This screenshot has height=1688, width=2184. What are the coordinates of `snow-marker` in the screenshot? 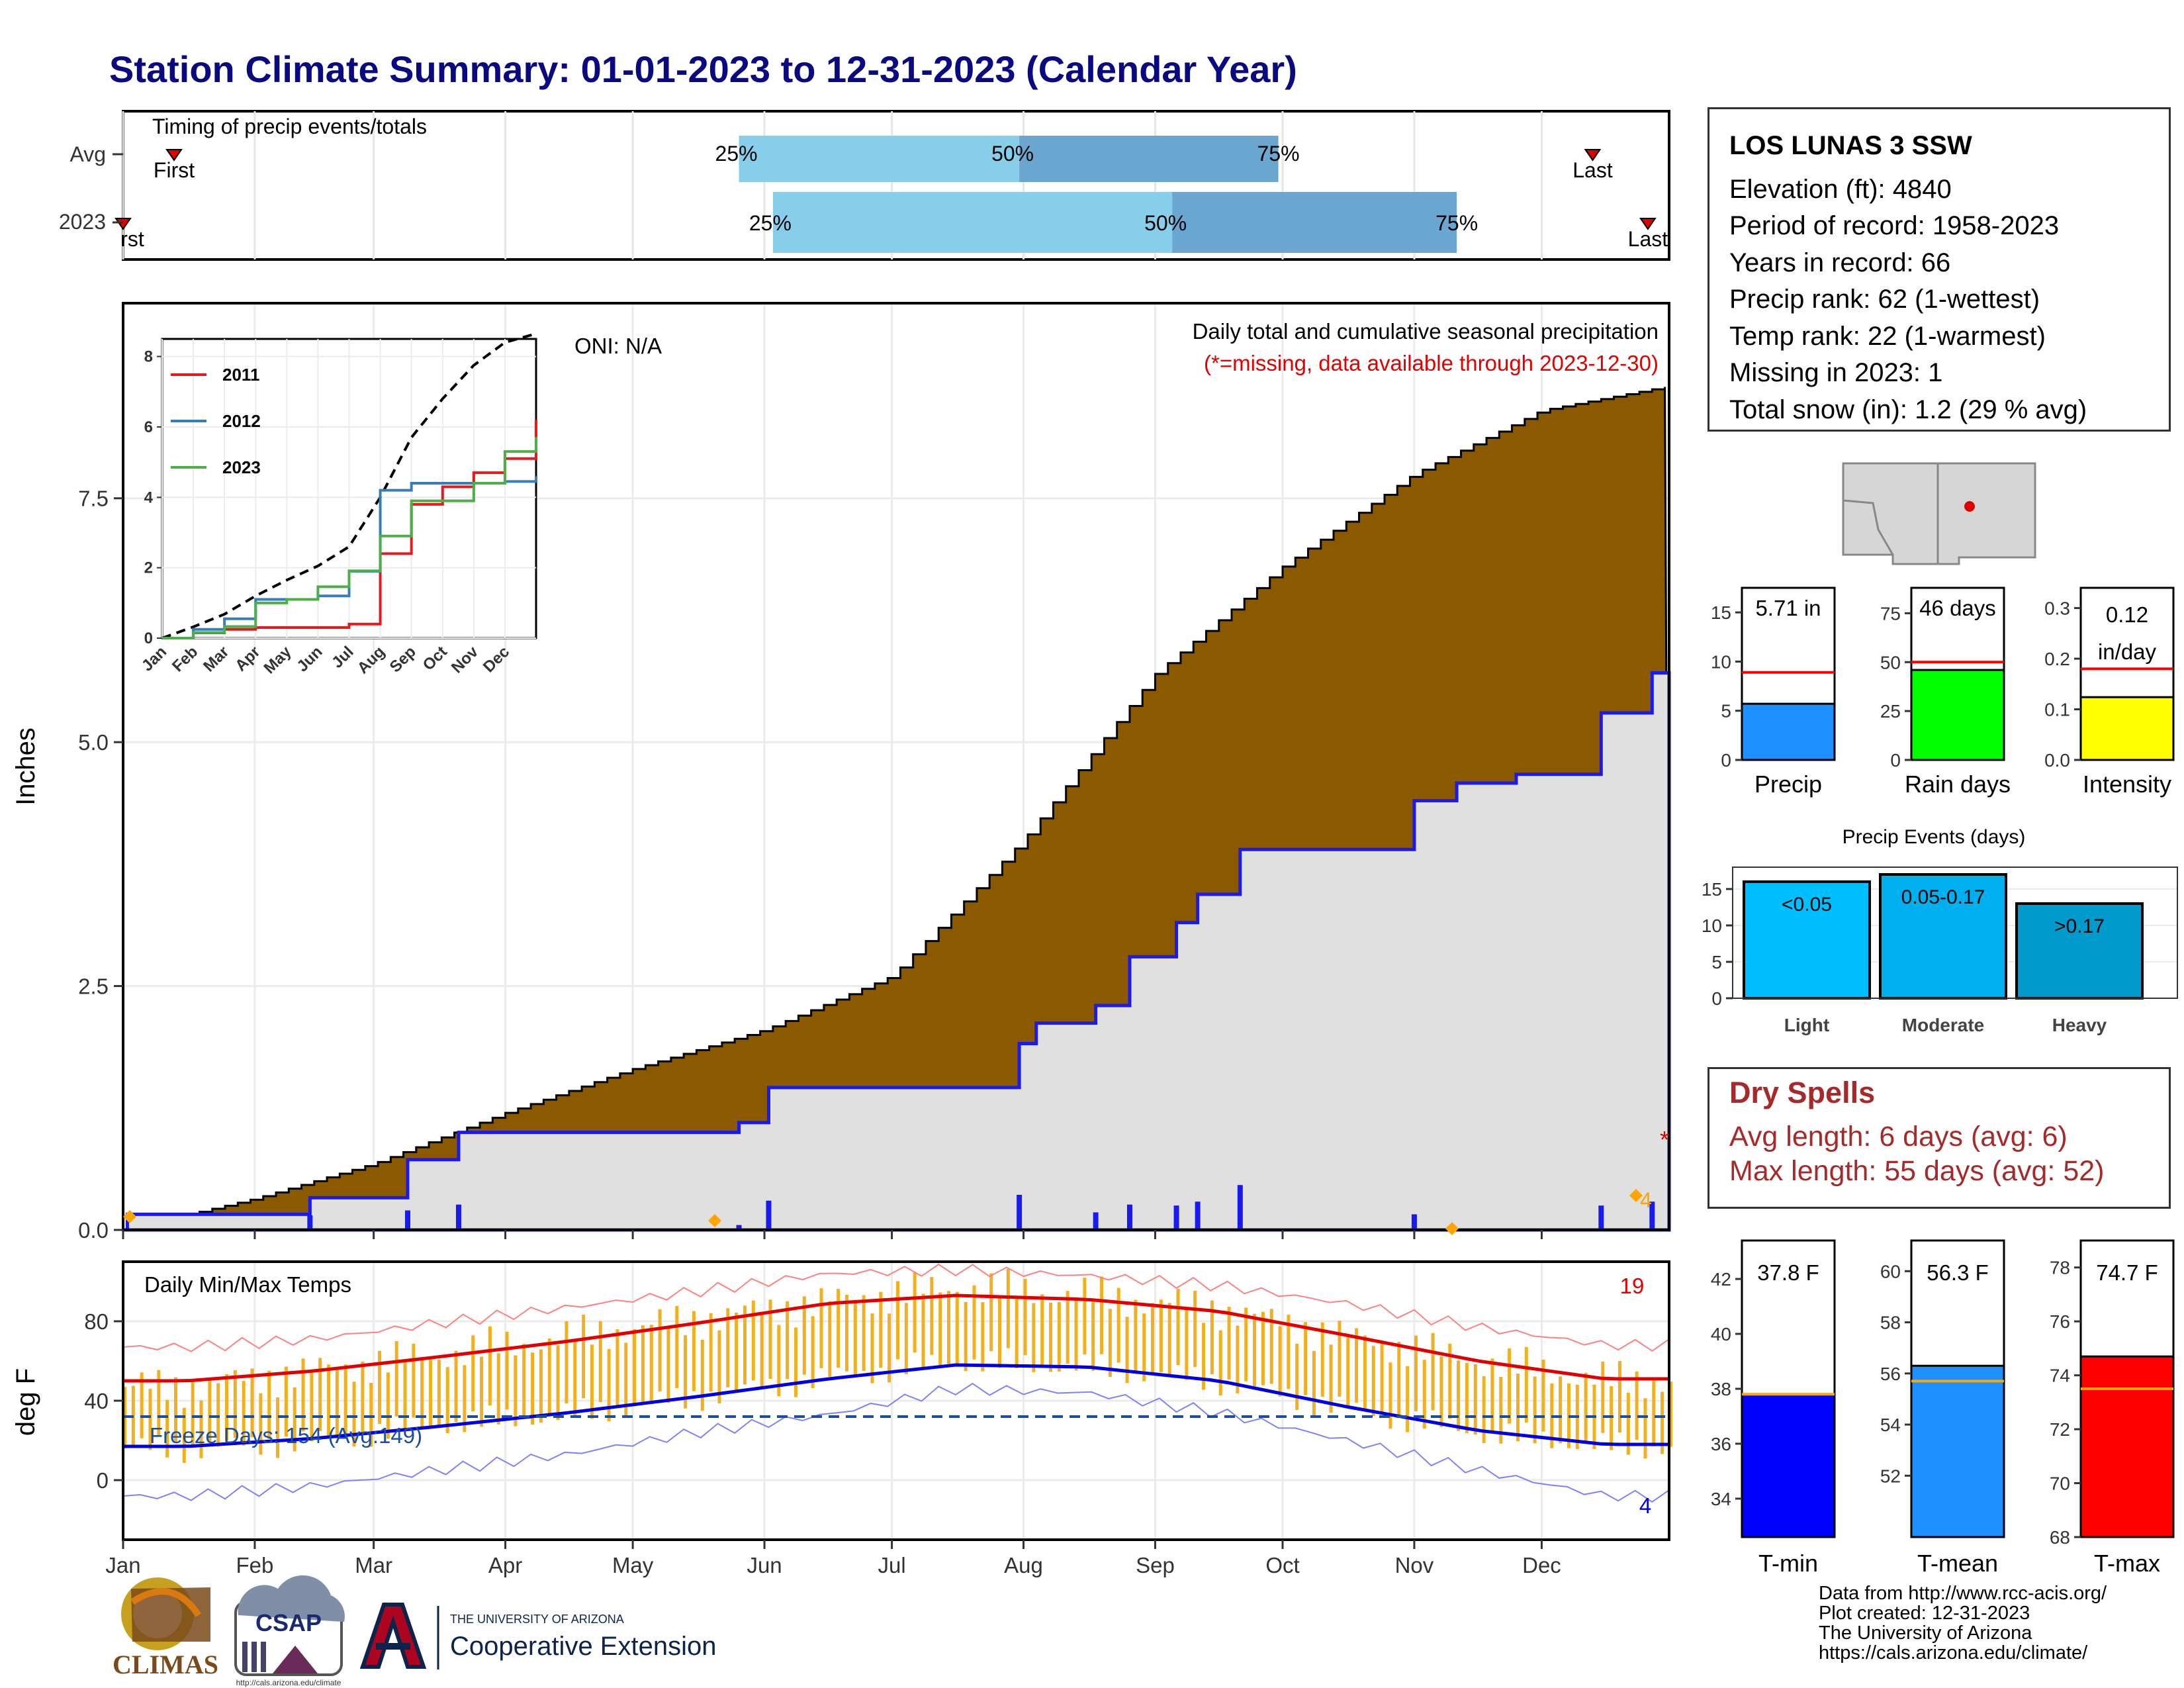 It's located at (714, 1220).